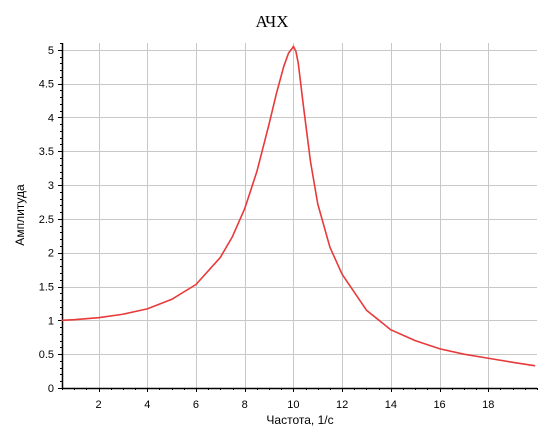 This screenshot has width=545, height=435. What do you see at coordinates (98, 405) in the screenshot?
I see `x-tick-label: 2` at bounding box center [98, 405].